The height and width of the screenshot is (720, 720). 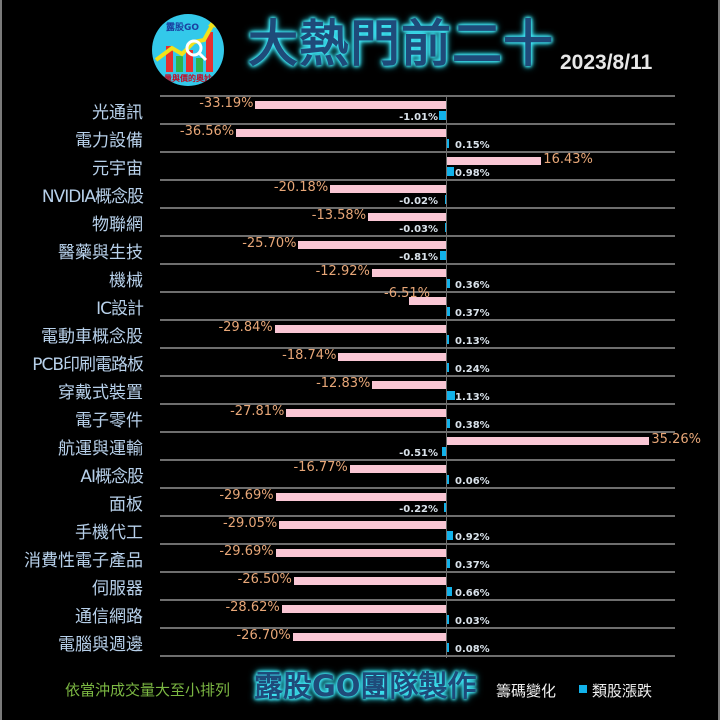 What do you see at coordinates (301, 187) in the screenshot?
I see `chip-change-value: -20.18%` at bounding box center [301, 187].